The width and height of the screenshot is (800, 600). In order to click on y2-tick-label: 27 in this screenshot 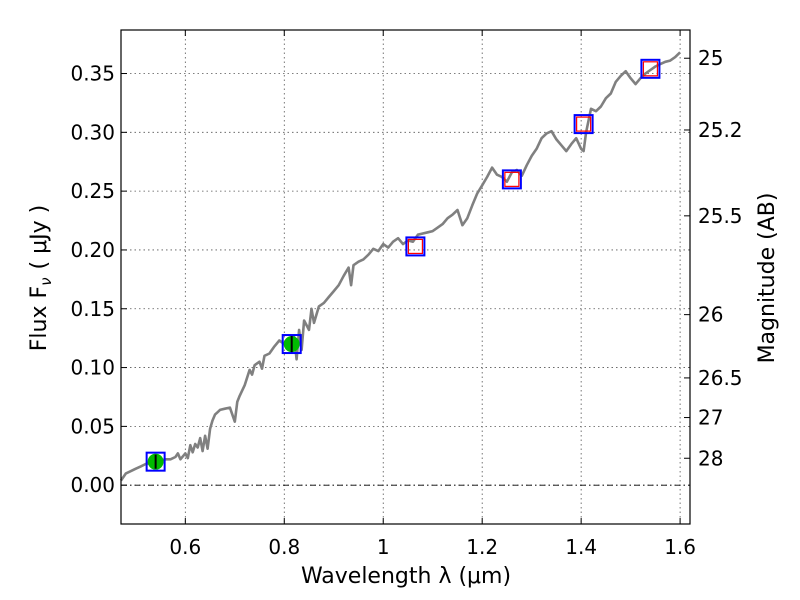, I will do `click(710, 418)`.